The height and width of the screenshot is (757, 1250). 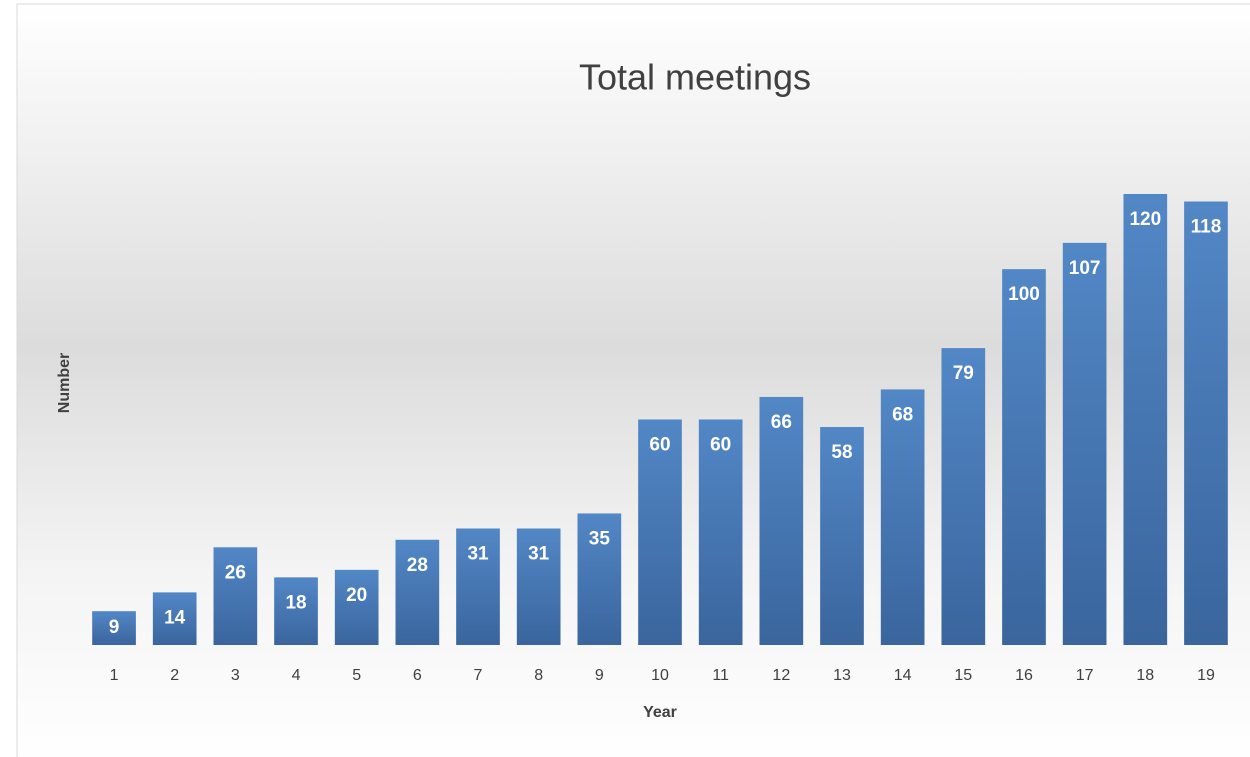 What do you see at coordinates (417, 565) in the screenshot?
I see `data-label: 28` at bounding box center [417, 565].